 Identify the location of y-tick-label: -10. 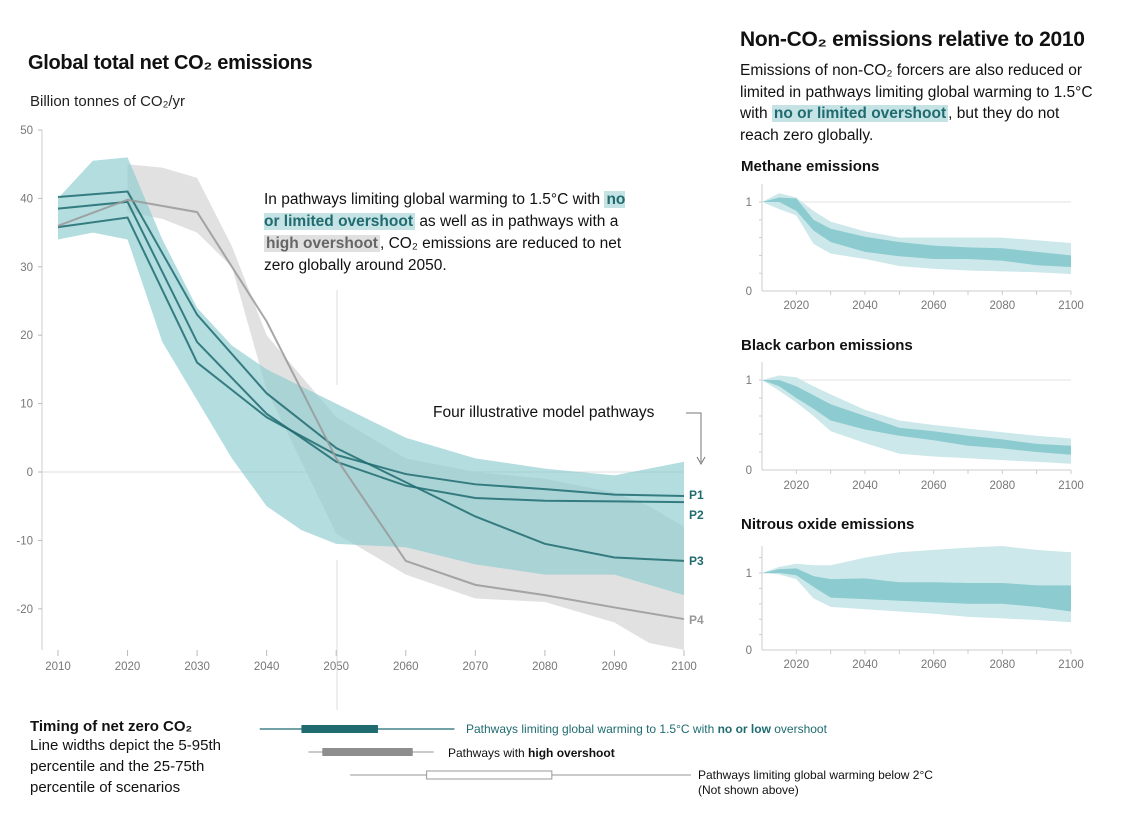
(24, 541).